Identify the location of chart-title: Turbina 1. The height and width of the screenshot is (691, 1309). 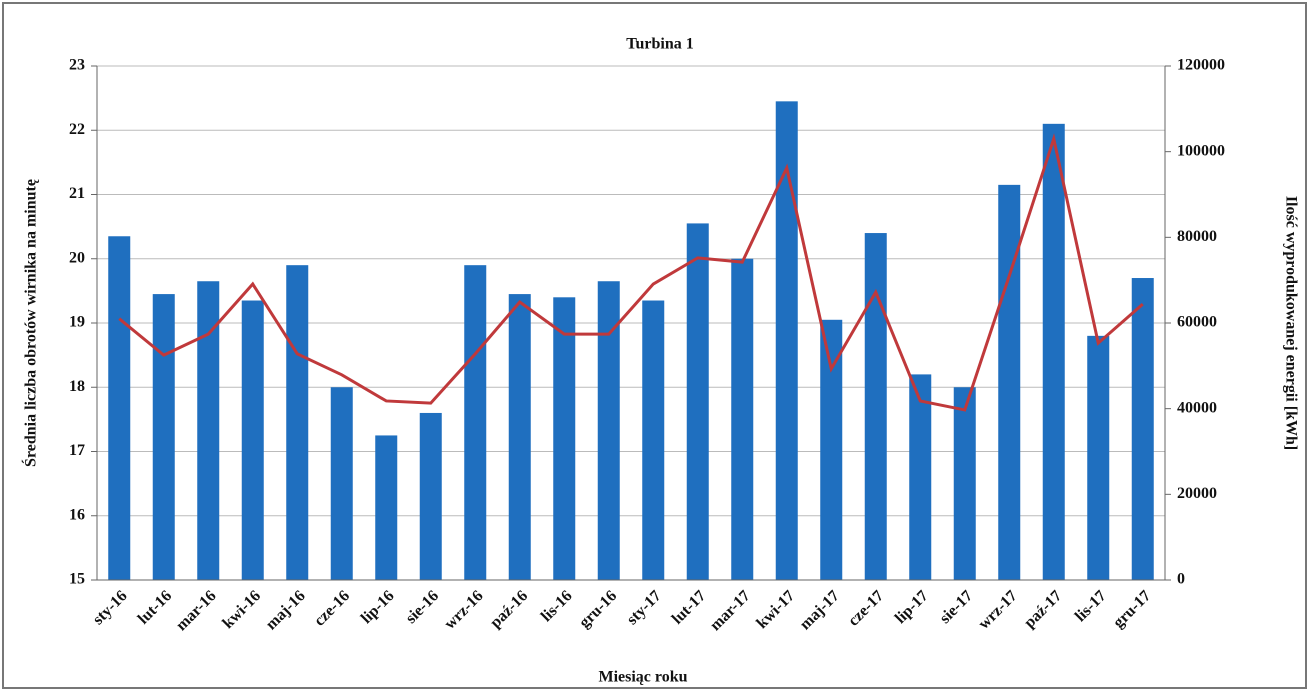
(659, 44).